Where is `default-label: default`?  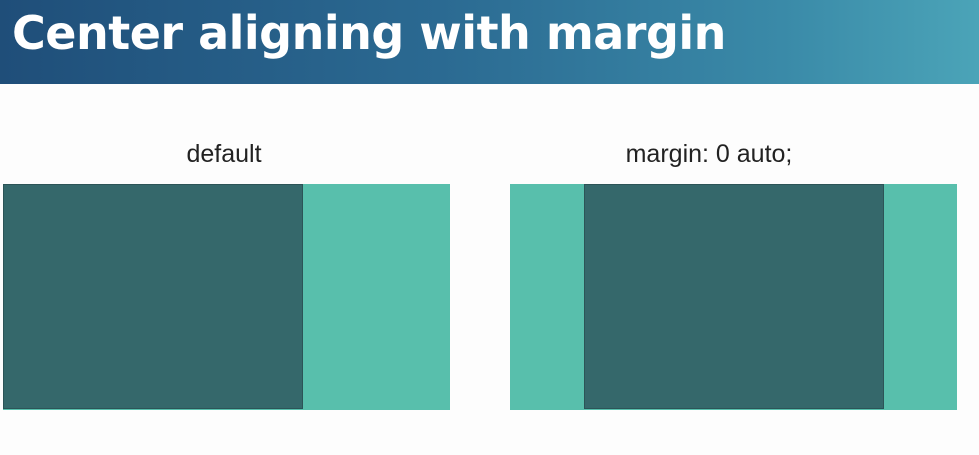 default-label: default is located at coordinates (224, 154).